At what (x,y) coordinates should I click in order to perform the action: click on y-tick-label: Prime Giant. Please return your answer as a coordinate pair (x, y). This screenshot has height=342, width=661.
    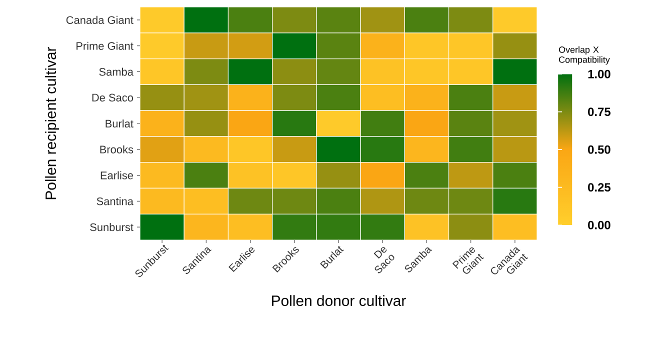
    Looking at the image, I should click on (105, 46).